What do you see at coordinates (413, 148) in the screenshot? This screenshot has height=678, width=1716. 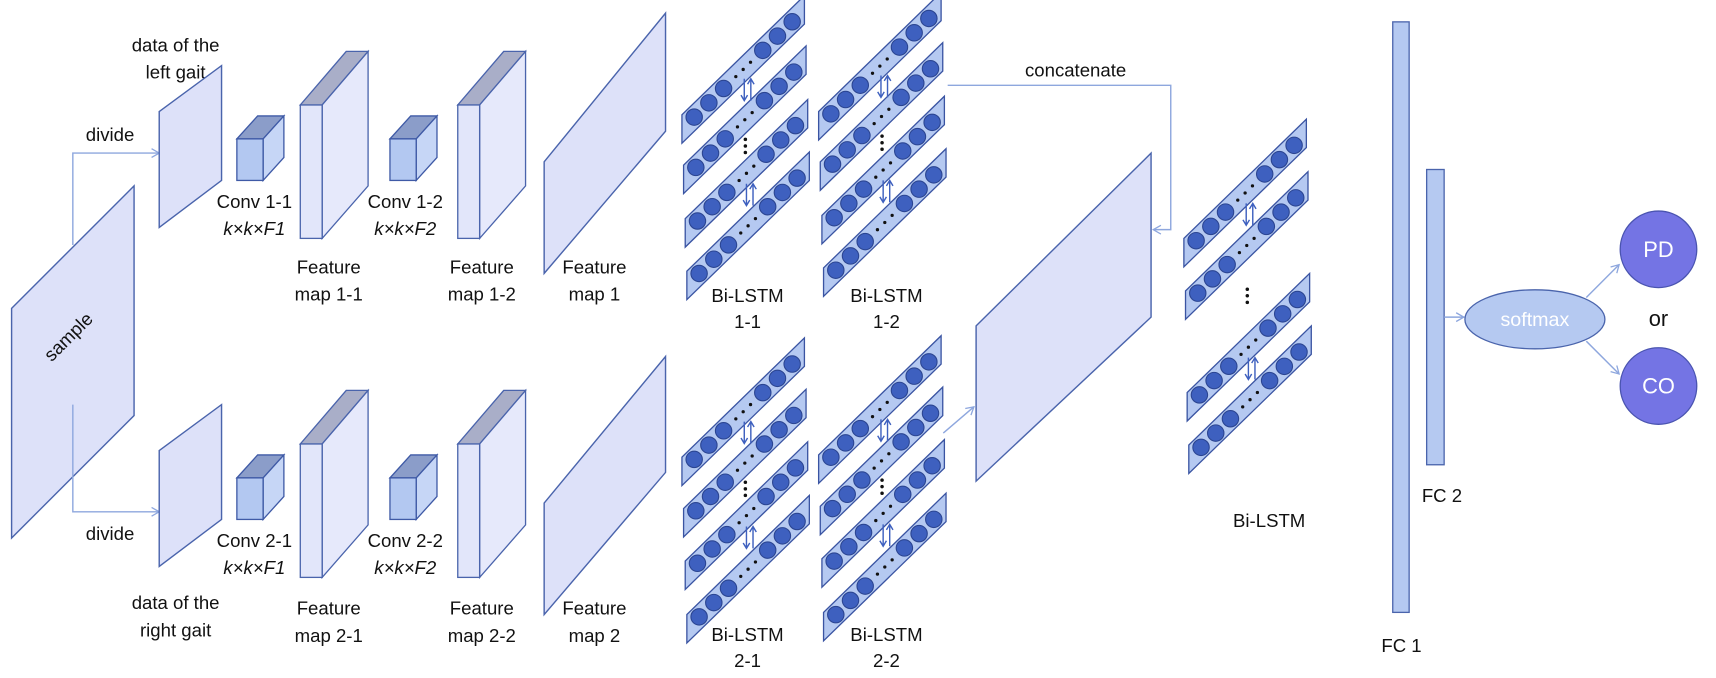 I see `conv-1-2-cube` at bounding box center [413, 148].